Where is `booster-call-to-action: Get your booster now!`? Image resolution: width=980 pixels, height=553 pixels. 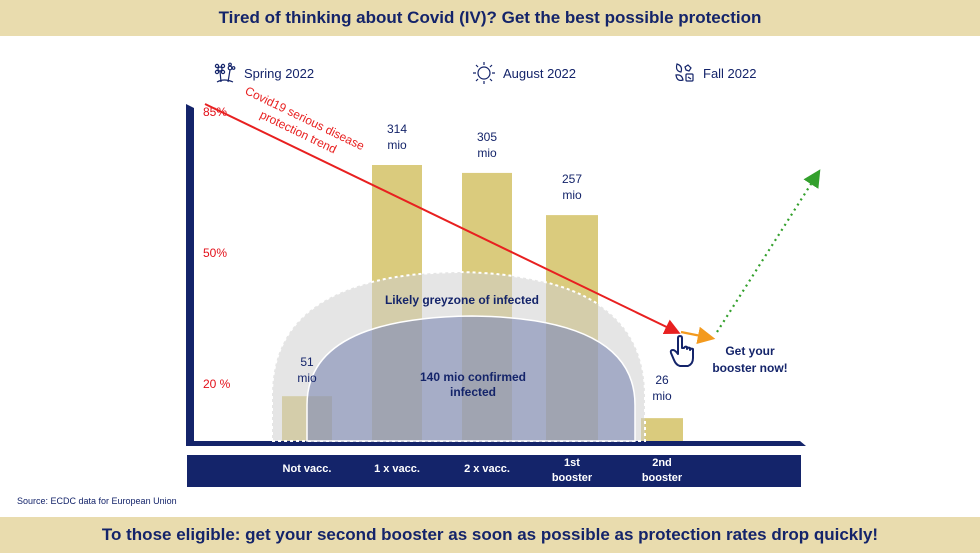 booster-call-to-action: Get your booster now! is located at coordinates (749, 359).